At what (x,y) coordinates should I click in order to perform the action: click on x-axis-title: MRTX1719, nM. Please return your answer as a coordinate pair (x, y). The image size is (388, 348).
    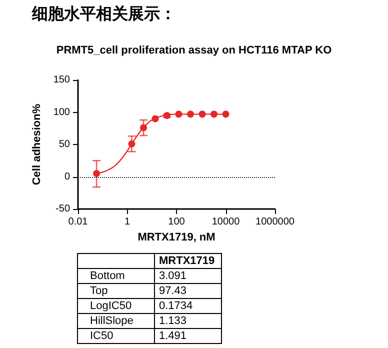
    Looking at the image, I should click on (177, 237).